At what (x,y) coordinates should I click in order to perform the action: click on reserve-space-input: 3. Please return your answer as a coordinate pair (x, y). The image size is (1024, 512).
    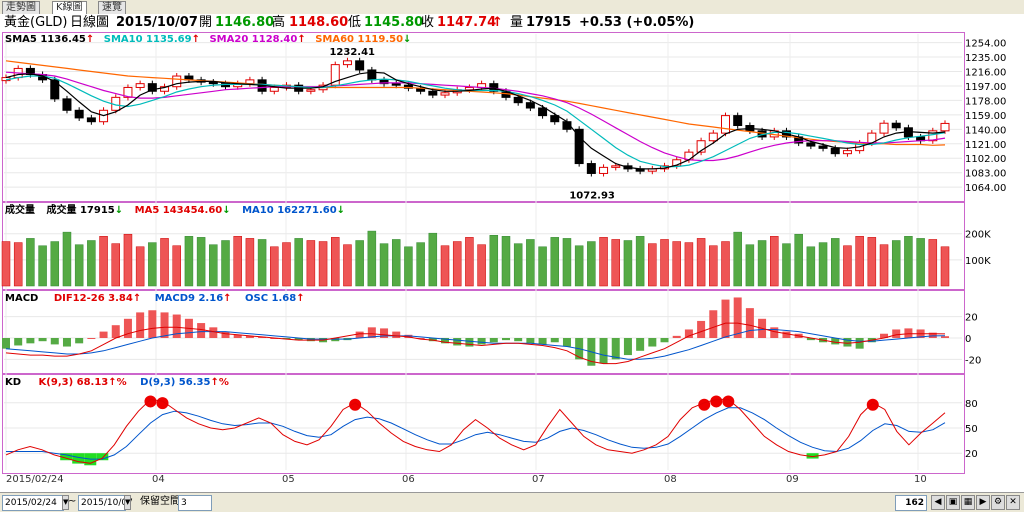
    Looking at the image, I should click on (195, 503).